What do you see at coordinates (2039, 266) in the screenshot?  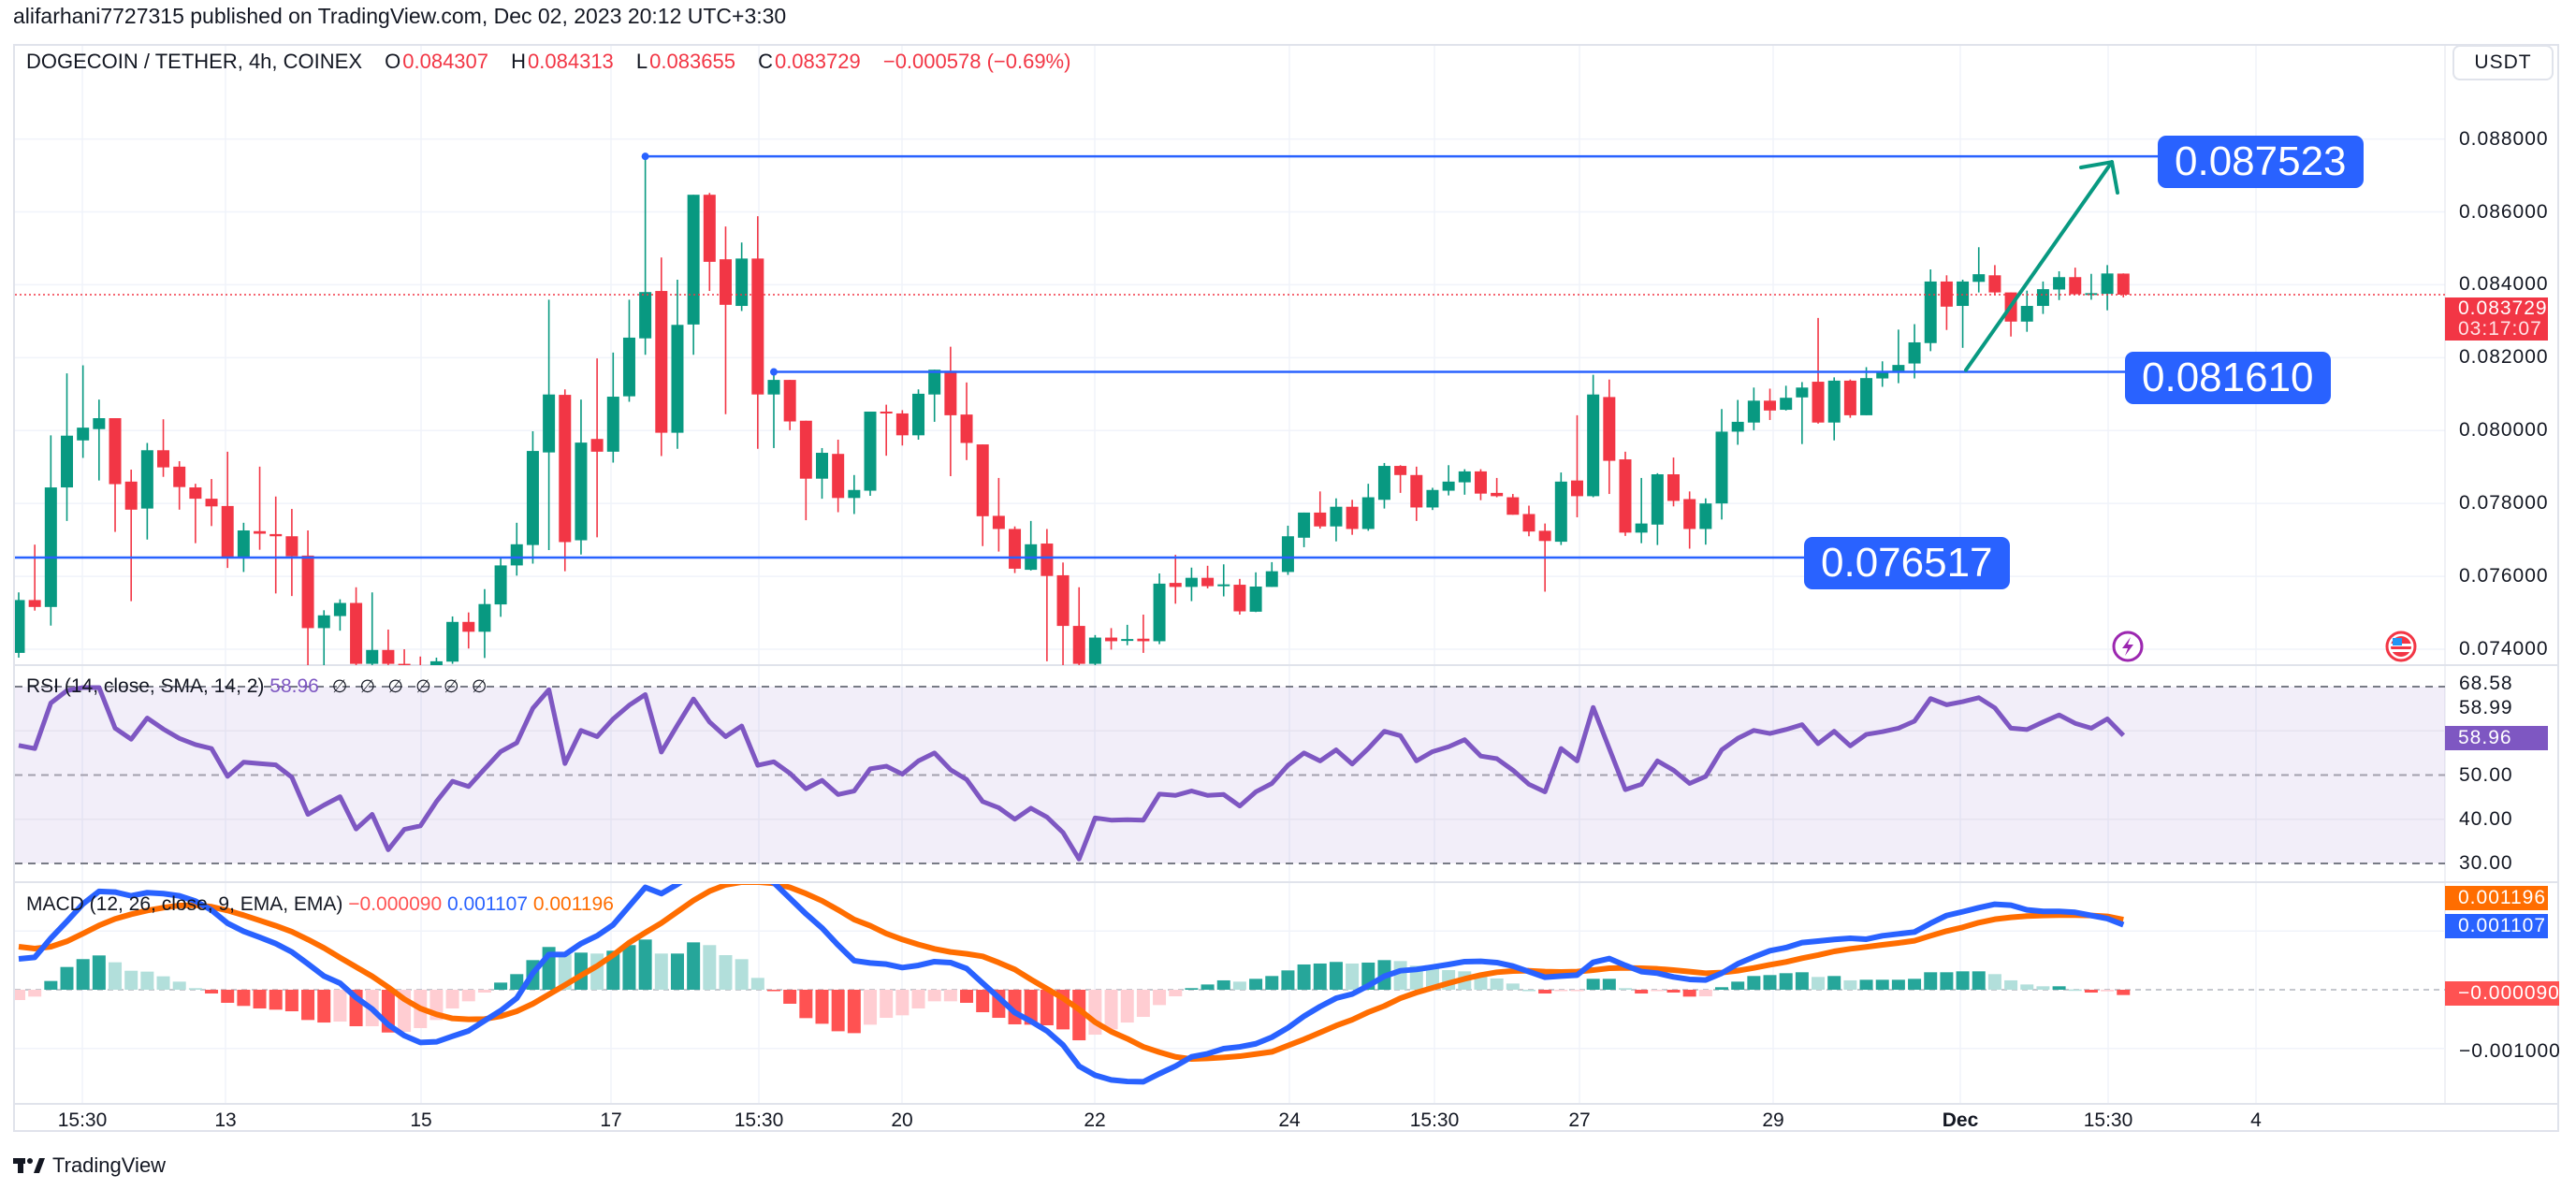 I see `arrow-shaft` at bounding box center [2039, 266].